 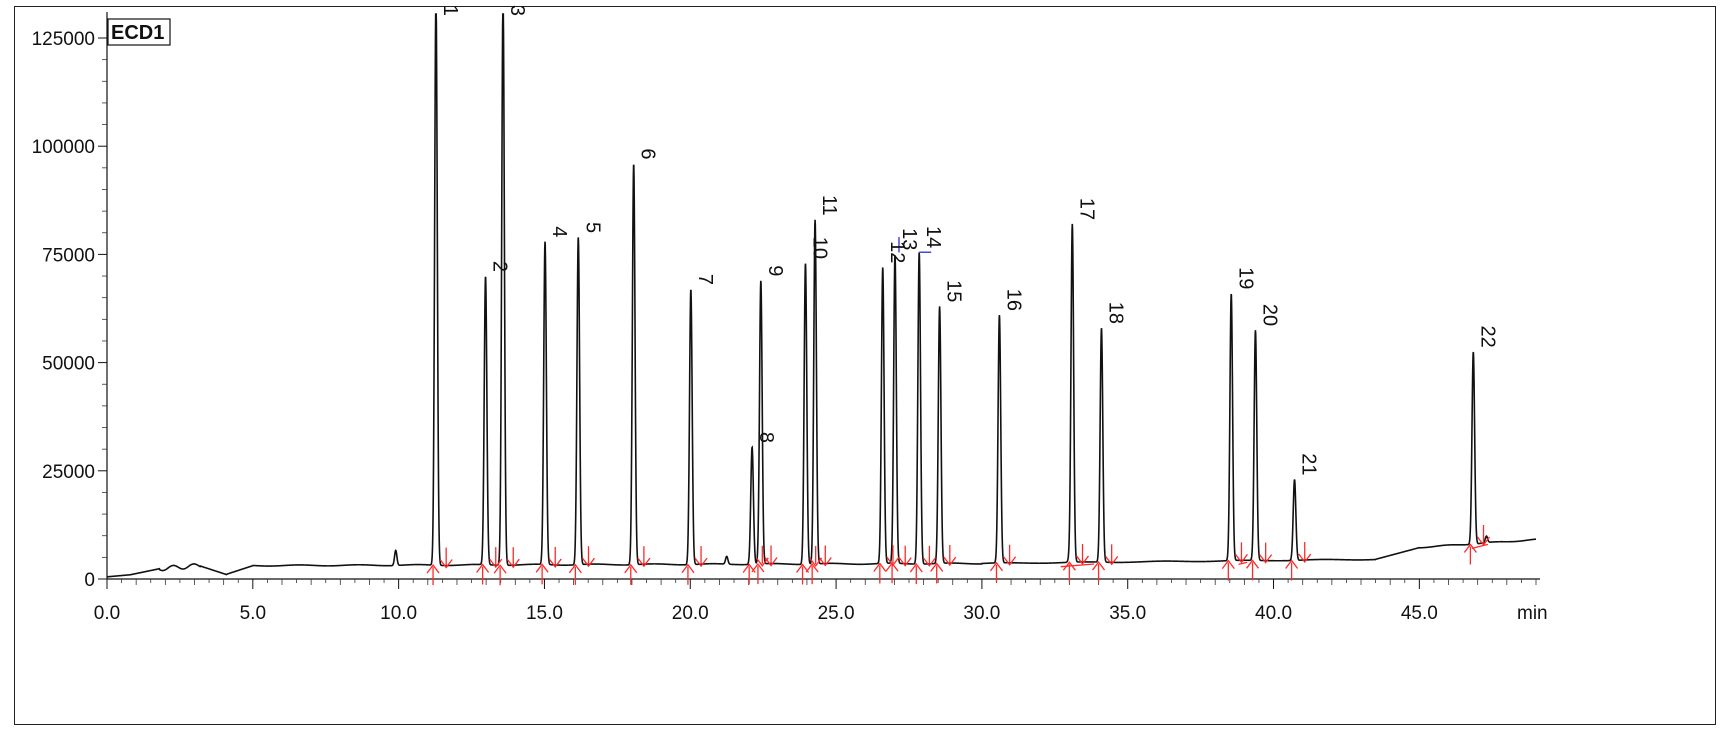 What do you see at coordinates (63, 147) in the screenshot?
I see `y-tick-label: 100000` at bounding box center [63, 147].